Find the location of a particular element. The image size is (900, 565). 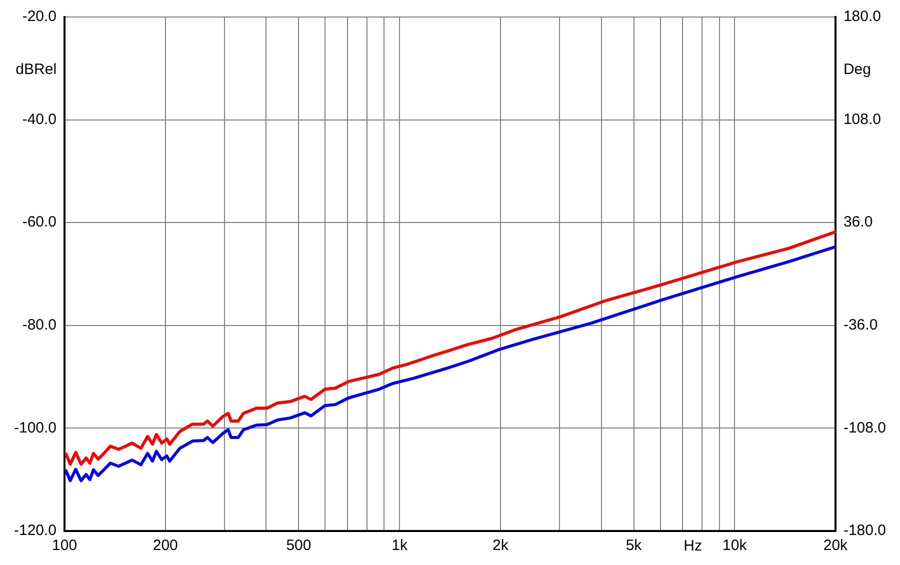

y2-tick-label: -108.0 is located at coordinates (864, 427).